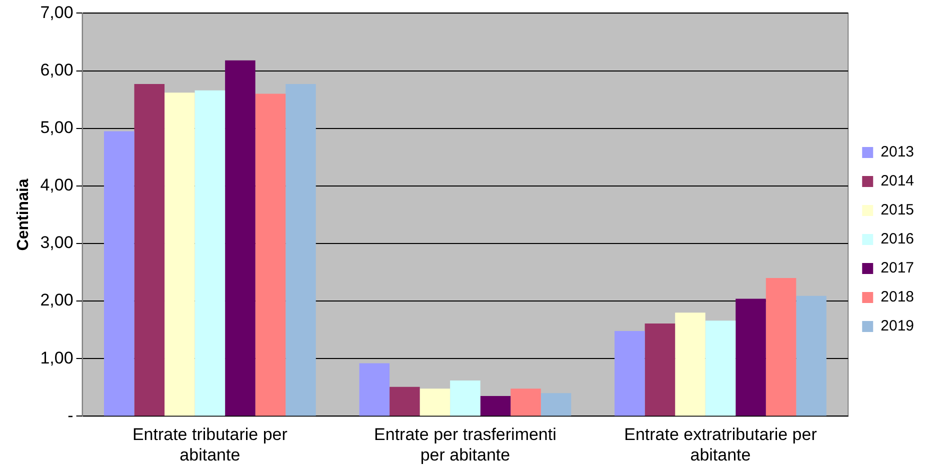 The height and width of the screenshot is (474, 934). Describe the element at coordinates (57, 128) in the screenshot. I see `y-tick-label: 5,00` at that location.